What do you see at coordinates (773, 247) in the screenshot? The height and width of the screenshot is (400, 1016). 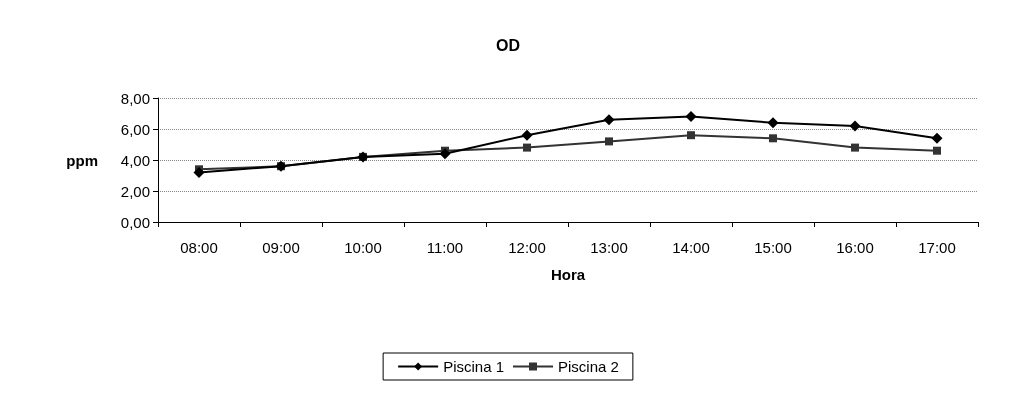 I see `x-tick-label: 15:00` at bounding box center [773, 247].